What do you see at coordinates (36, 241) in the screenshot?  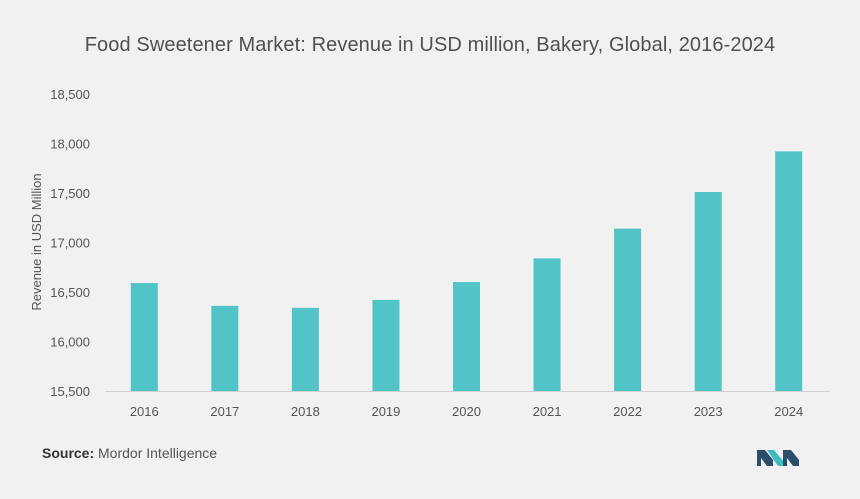 I see `y-axis-label: Revenue in USD Million` at bounding box center [36, 241].